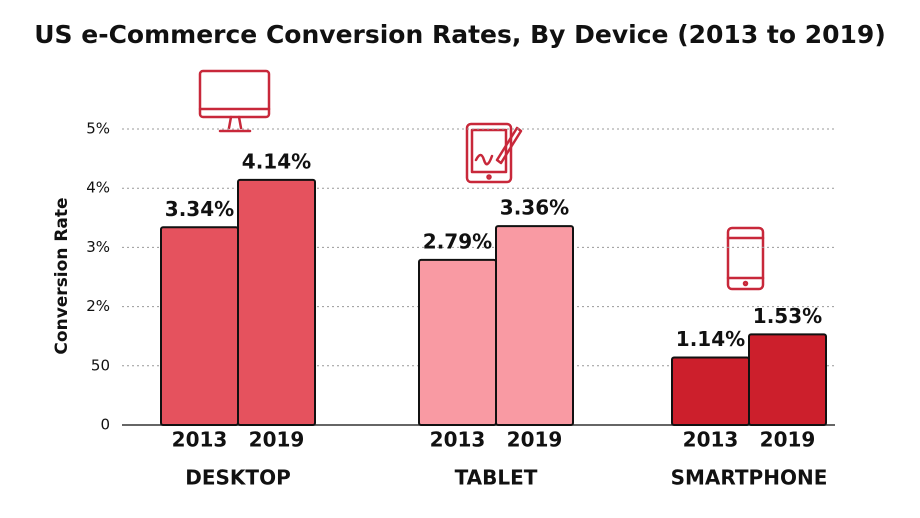  What do you see at coordinates (199, 209) in the screenshot?
I see `value-label: 3.34%` at bounding box center [199, 209].